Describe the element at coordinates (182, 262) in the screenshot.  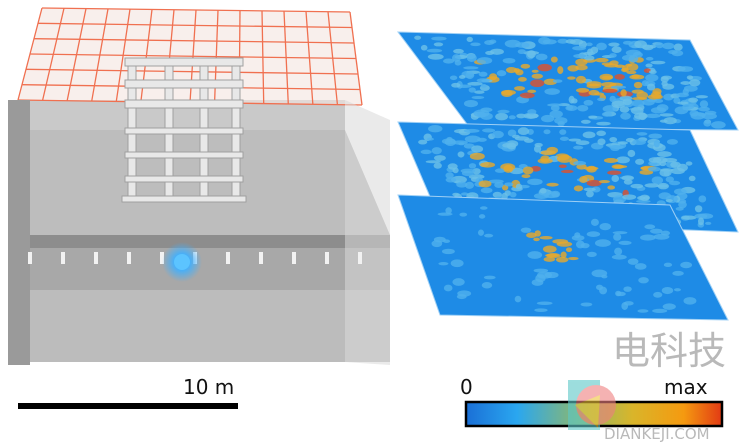
I see `light-source` at that location.